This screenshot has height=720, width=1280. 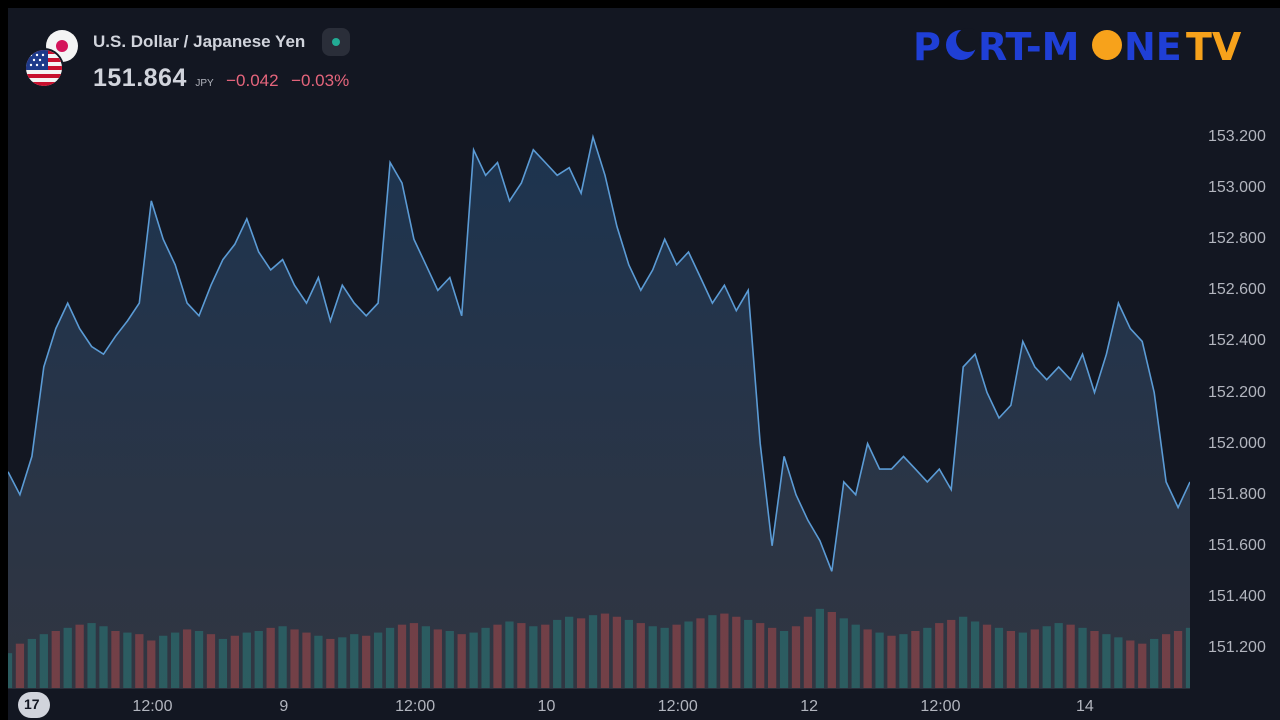 What do you see at coordinates (1153, 47) in the screenshot?
I see `logo-text-ne: NE` at bounding box center [1153, 47].